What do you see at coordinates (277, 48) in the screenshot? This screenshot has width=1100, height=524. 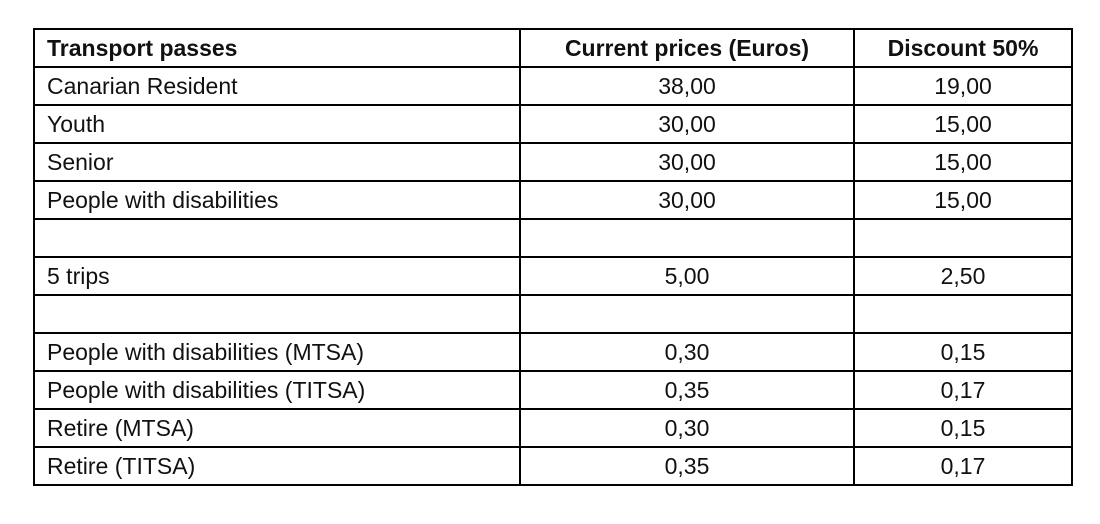 I see `header-cell: Transport passes` at bounding box center [277, 48].